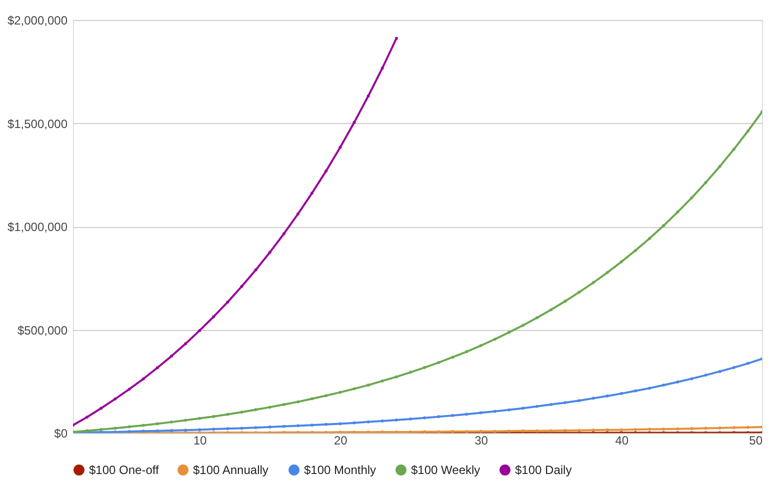 This screenshot has width=780, height=484. I want to click on x-tick-label: 30, so click(481, 441).